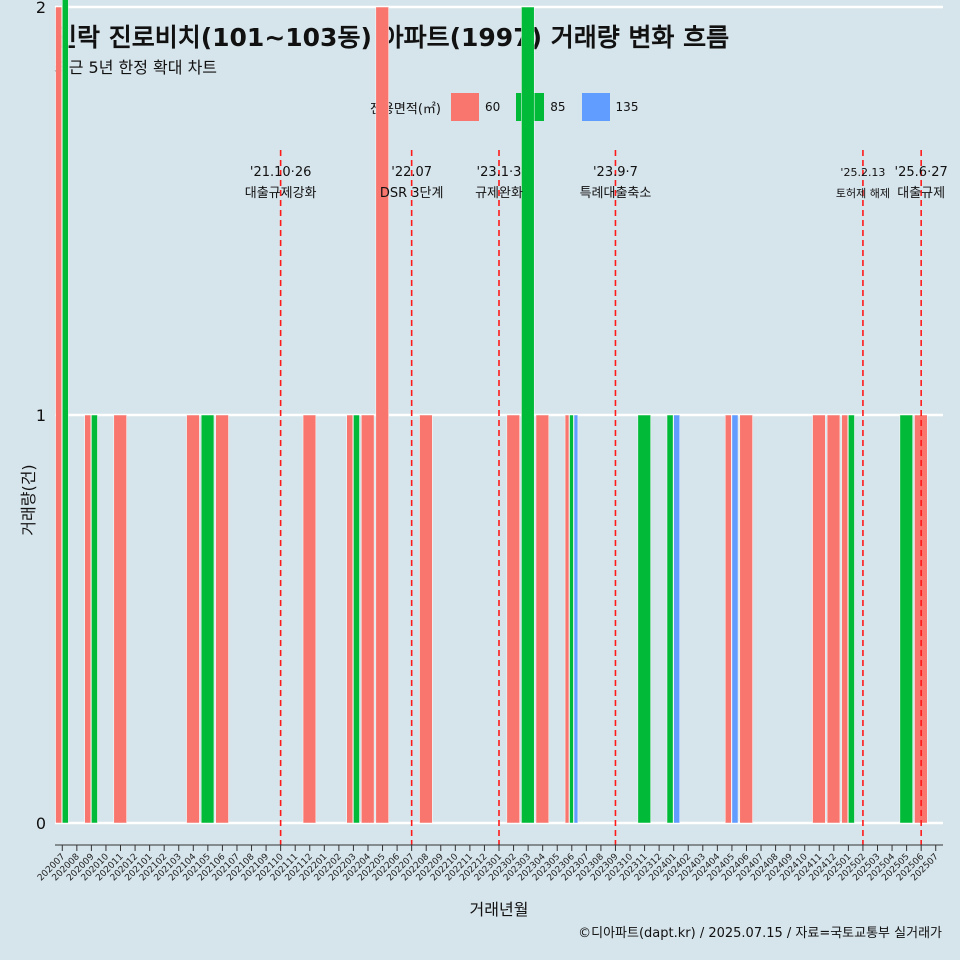  Describe the element at coordinates (863, 193) in the screenshot. I see `event-label-4: 토허제 해제` at that location.